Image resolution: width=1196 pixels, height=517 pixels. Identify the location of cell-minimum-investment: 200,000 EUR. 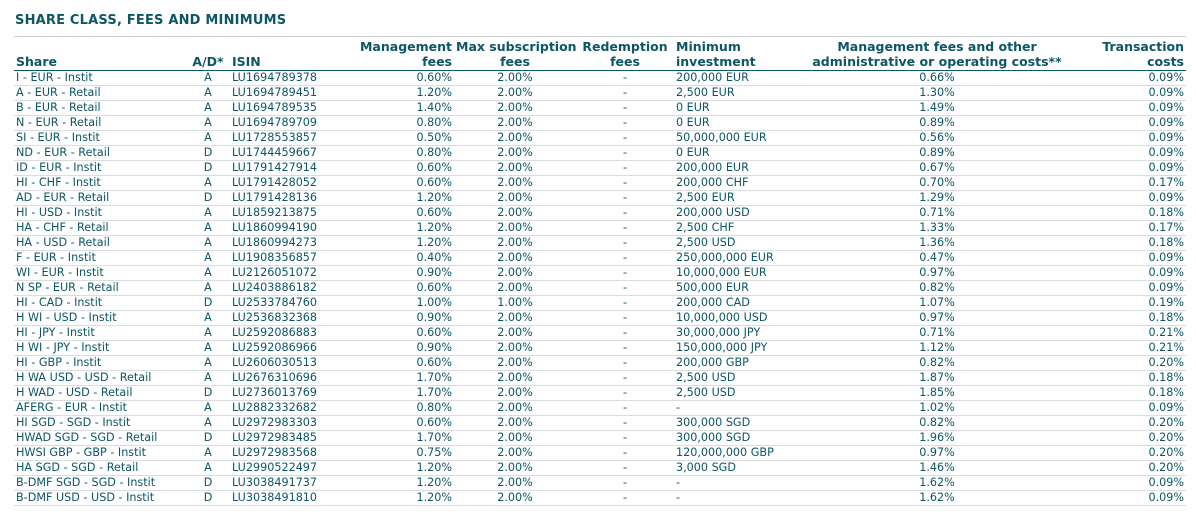
(736, 78).